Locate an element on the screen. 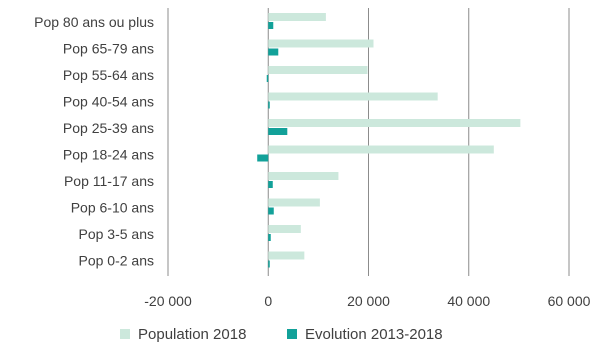  category-label: Pop 40-54 ans is located at coordinates (108, 102).